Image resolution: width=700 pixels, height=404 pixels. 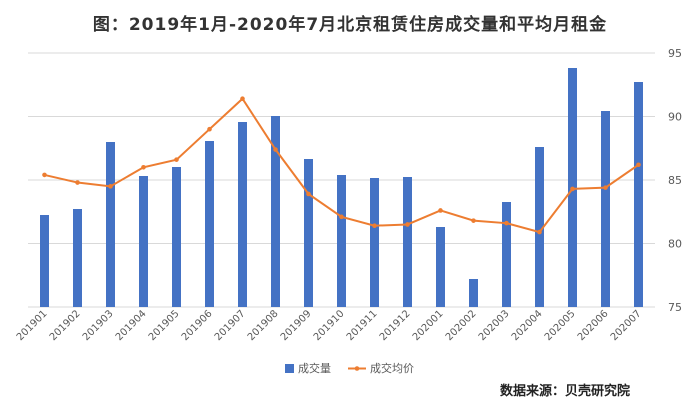 I want to click on x-tick-label: 201904, so click(x=131, y=325).